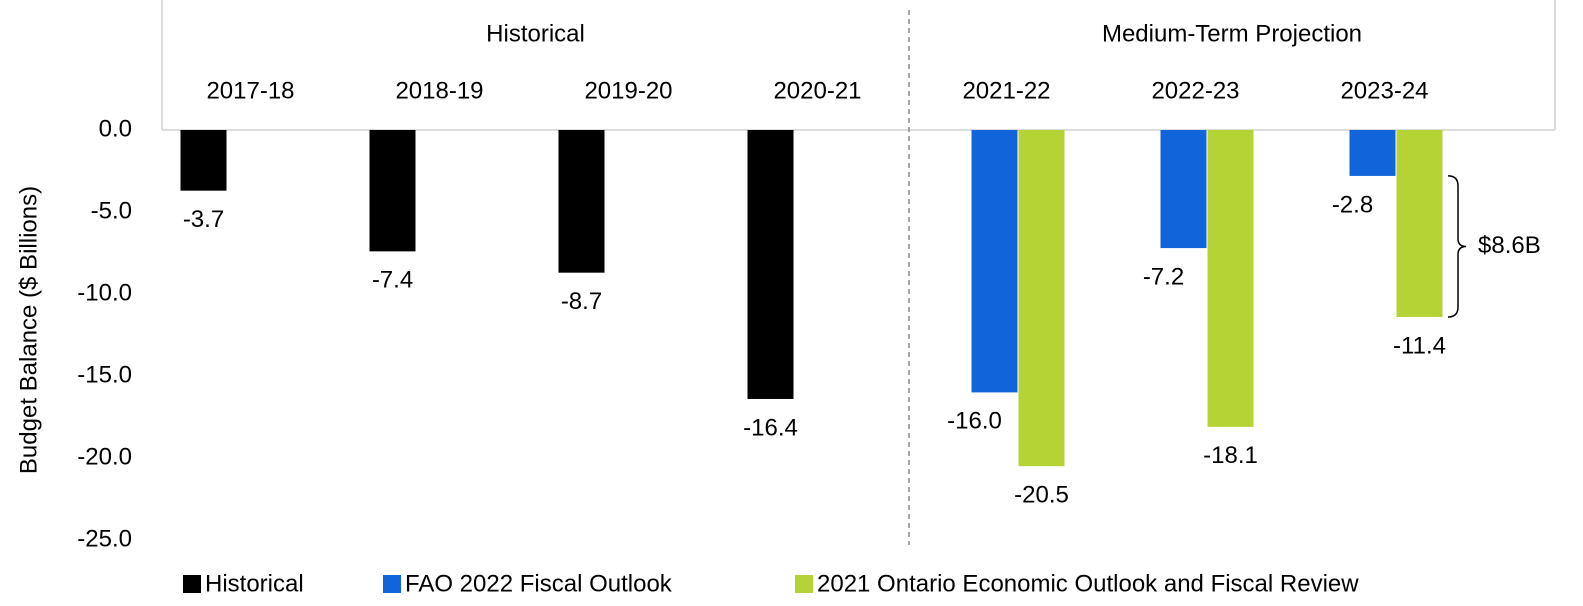  What do you see at coordinates (254, 583) in the screenshot?
I see `legend-label: Historical` at bounding box center [254, 583].